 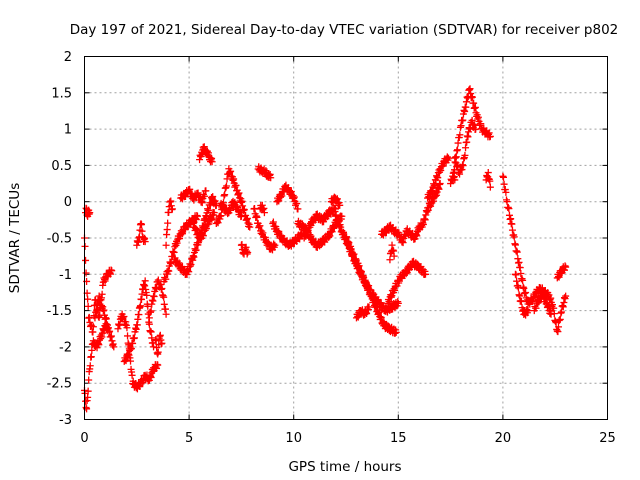 What do you see at coordinates (68, 202) in the screenshot?
I see `y-tick-label: 0` at bounding box center [68, 202].